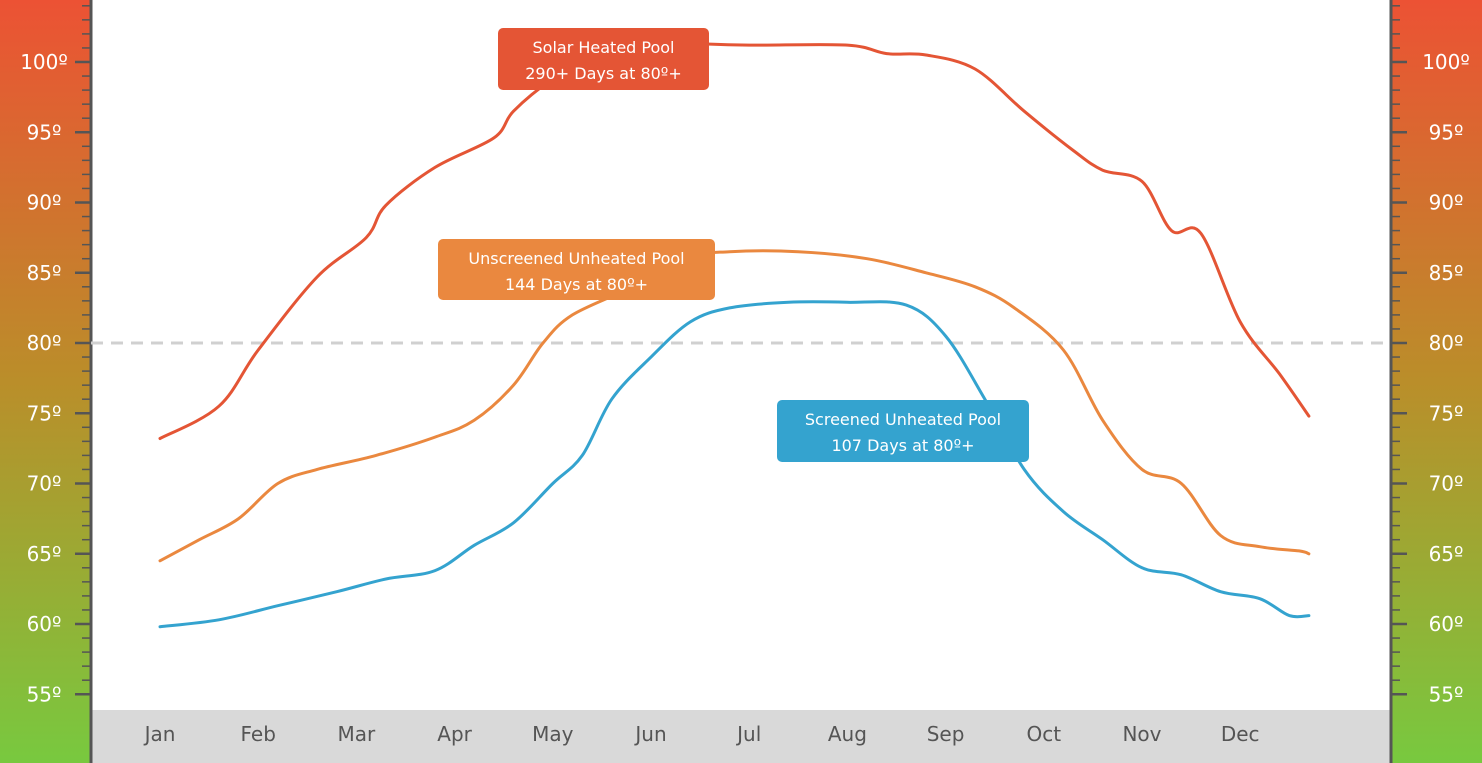  What do you see at coordinates (44, 62) in the screenshot?
I see `y-tick-label-left: 100º` at bounding box center [44, 62].